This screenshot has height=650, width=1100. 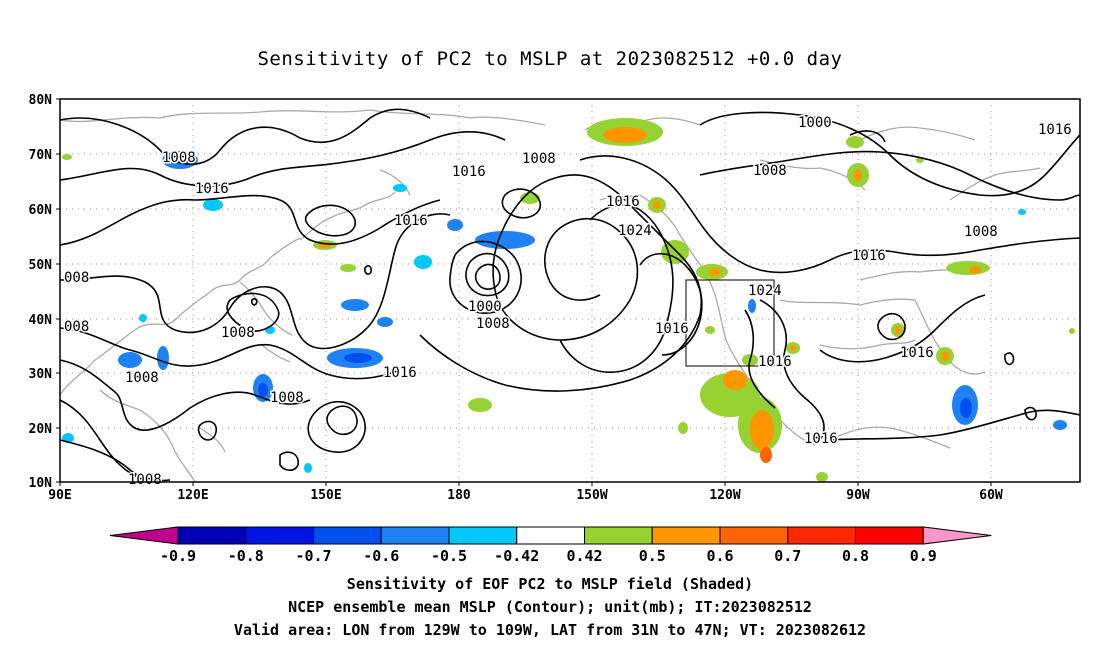 What do you see at coordinates (41, 210) in the screenshot?
I see `lat-label: 60N` at bounding box center [41, 210].